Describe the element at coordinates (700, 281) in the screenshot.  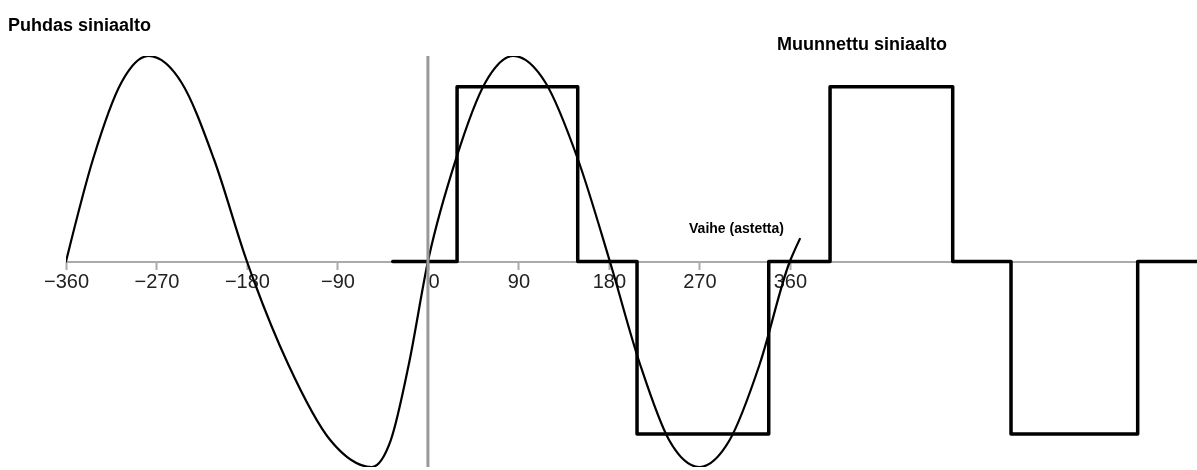
I see `x-tick-label: 270` at that location.